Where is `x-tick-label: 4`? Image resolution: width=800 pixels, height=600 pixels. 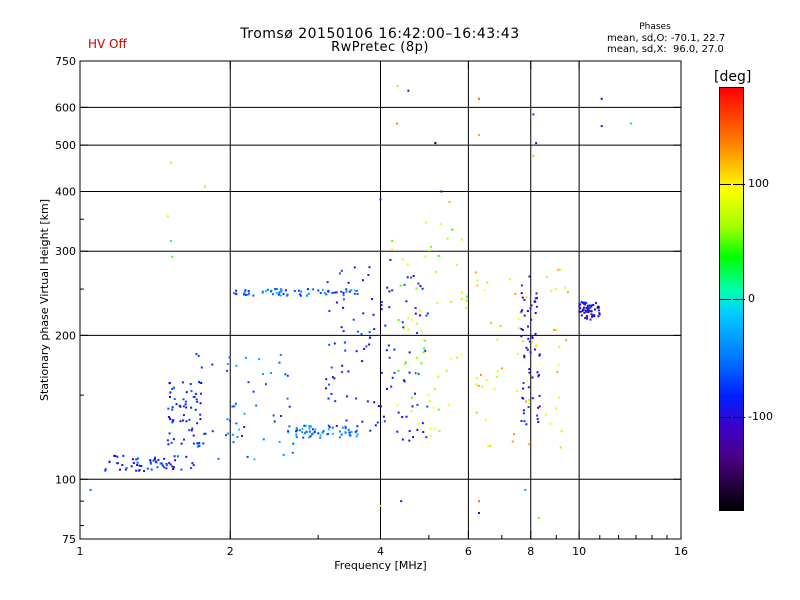
x-tick-label: 4 is located at coordinates (380, 551).